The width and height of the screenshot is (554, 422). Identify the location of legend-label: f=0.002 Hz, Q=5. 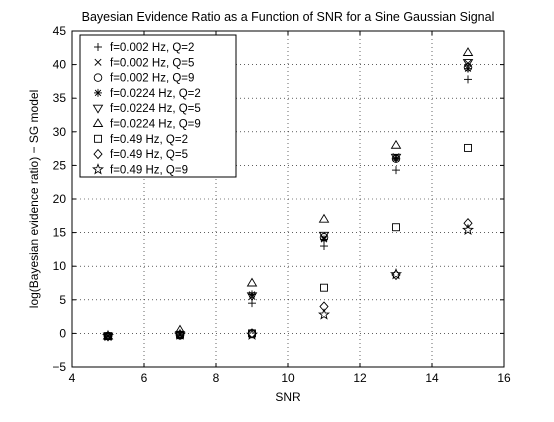
(152, 63).